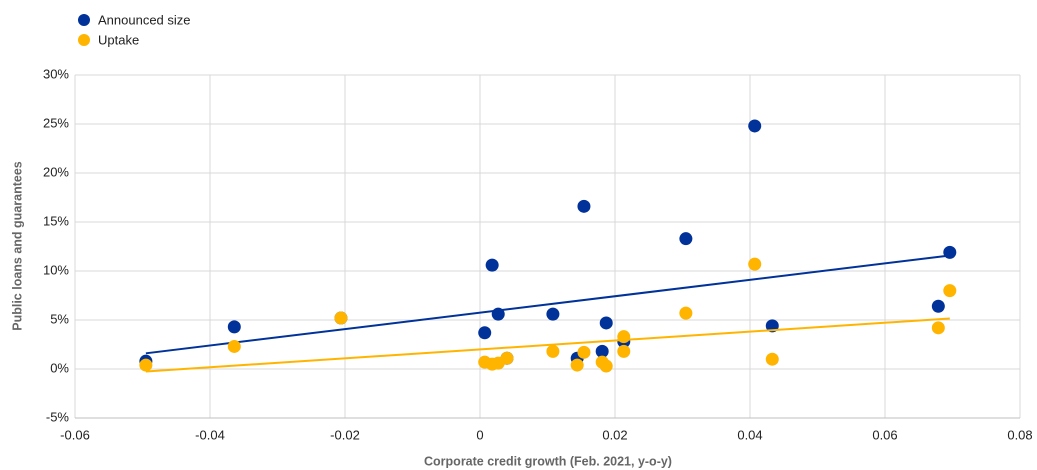 The width and height of the screenshot is (1037, 470). What do you see at coordinates (479, 434) in the screenshot?
I see `x-tick-label: 0` at bounding box center [479, 434].